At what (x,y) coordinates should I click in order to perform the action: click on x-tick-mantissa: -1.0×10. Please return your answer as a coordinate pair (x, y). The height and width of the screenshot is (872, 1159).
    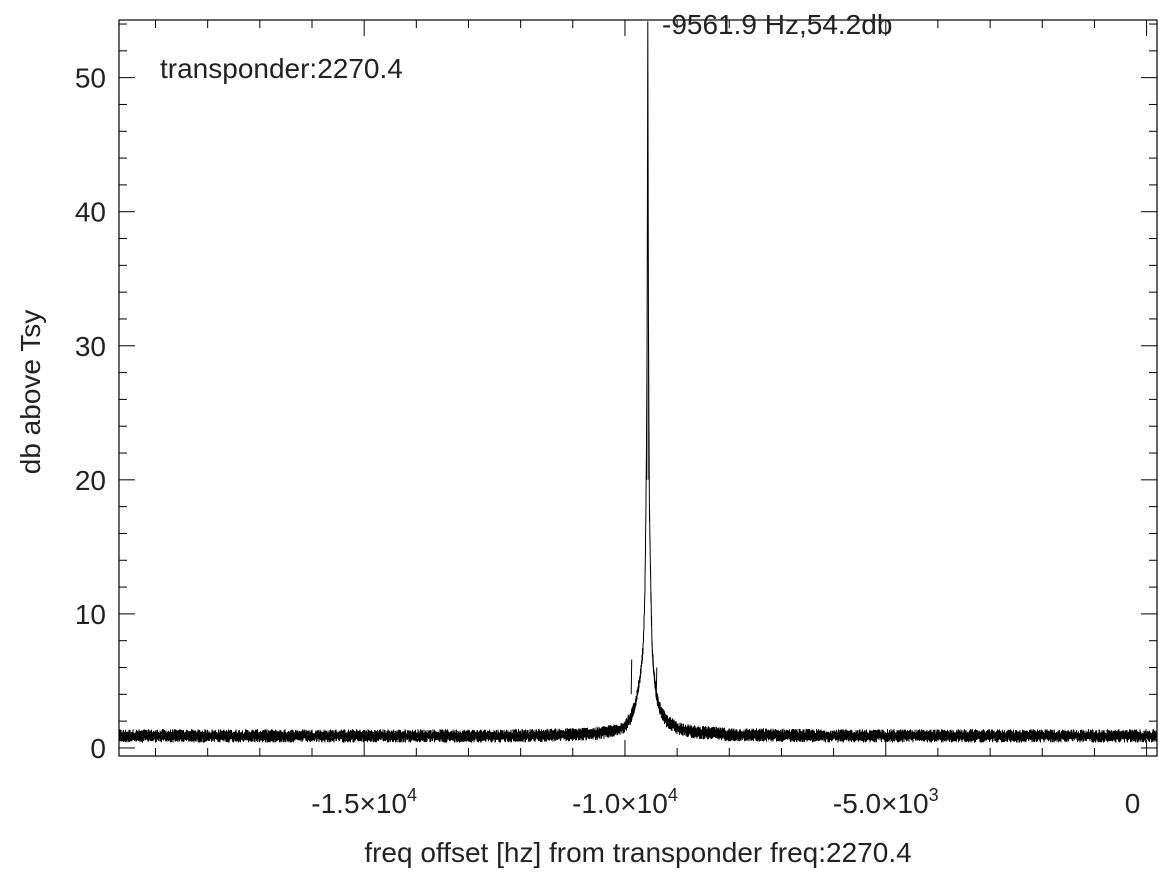
    Looking at the image, I should click on (620, 803).